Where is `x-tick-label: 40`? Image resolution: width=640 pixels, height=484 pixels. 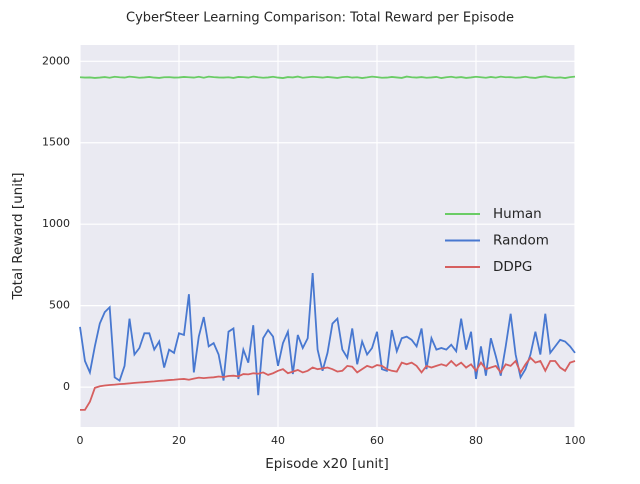 x-tick-label: 40 is located at coordinates (278, 440).